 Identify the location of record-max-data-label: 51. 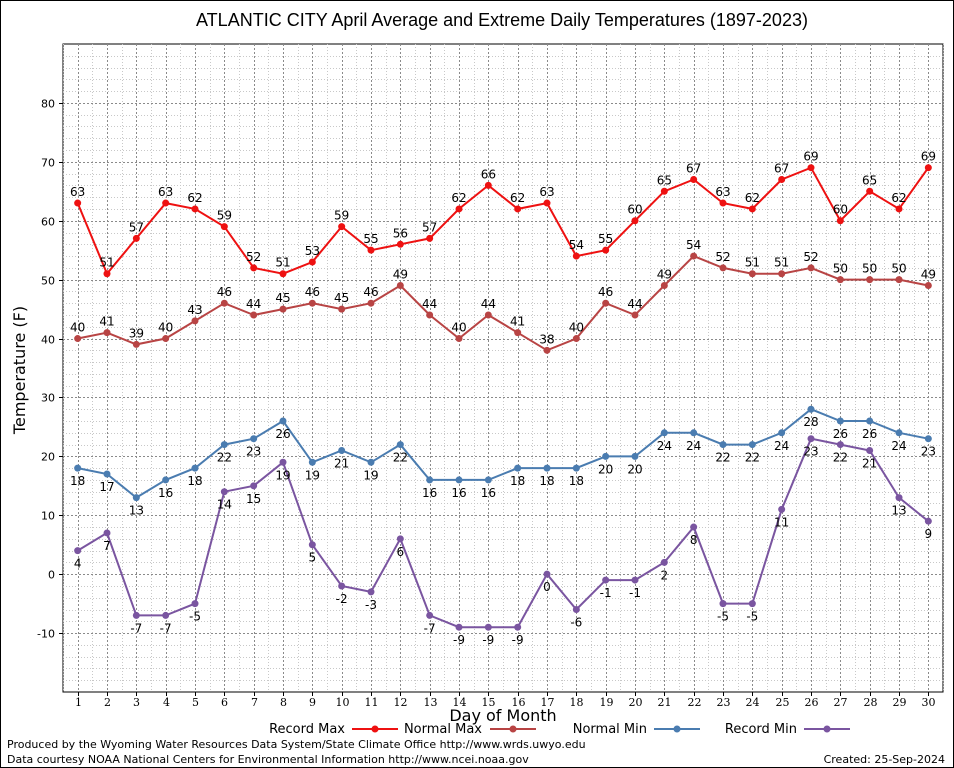
(106, 263).